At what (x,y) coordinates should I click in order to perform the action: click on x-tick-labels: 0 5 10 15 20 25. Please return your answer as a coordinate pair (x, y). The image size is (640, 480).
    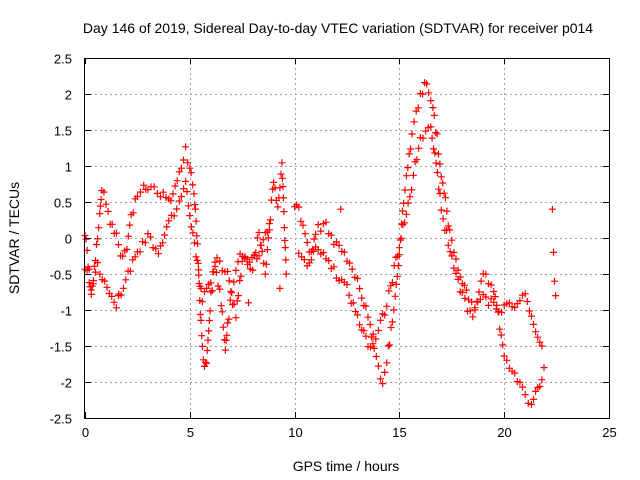
    Looking at the image, I should click on (349, 432).